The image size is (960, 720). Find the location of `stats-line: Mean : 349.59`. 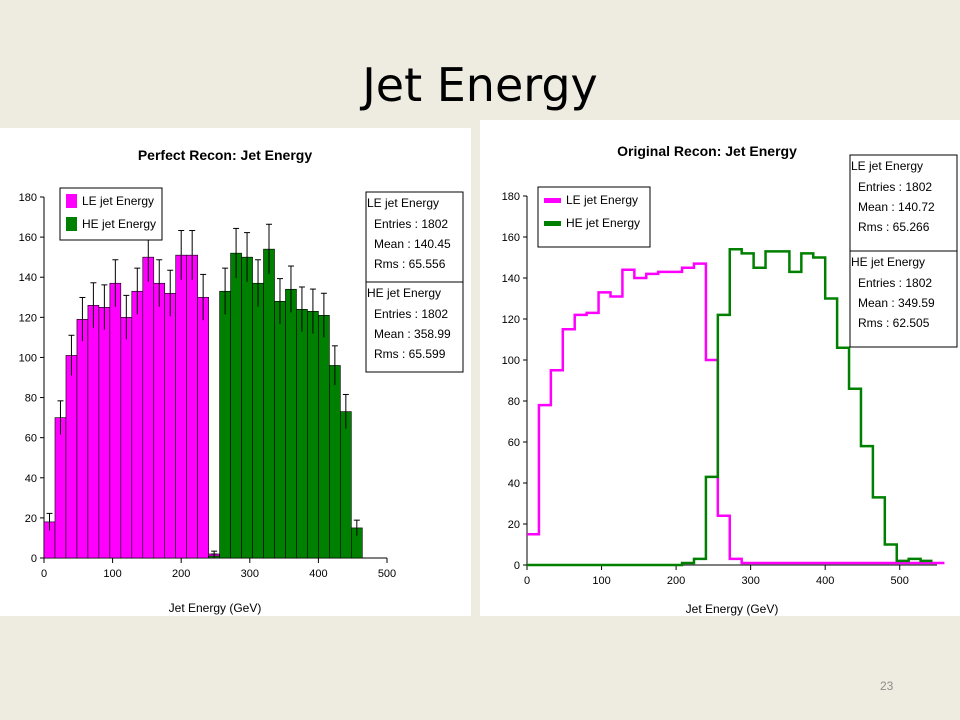

stats-line: Mean : 349.59 is located at coordinates (896, 303).